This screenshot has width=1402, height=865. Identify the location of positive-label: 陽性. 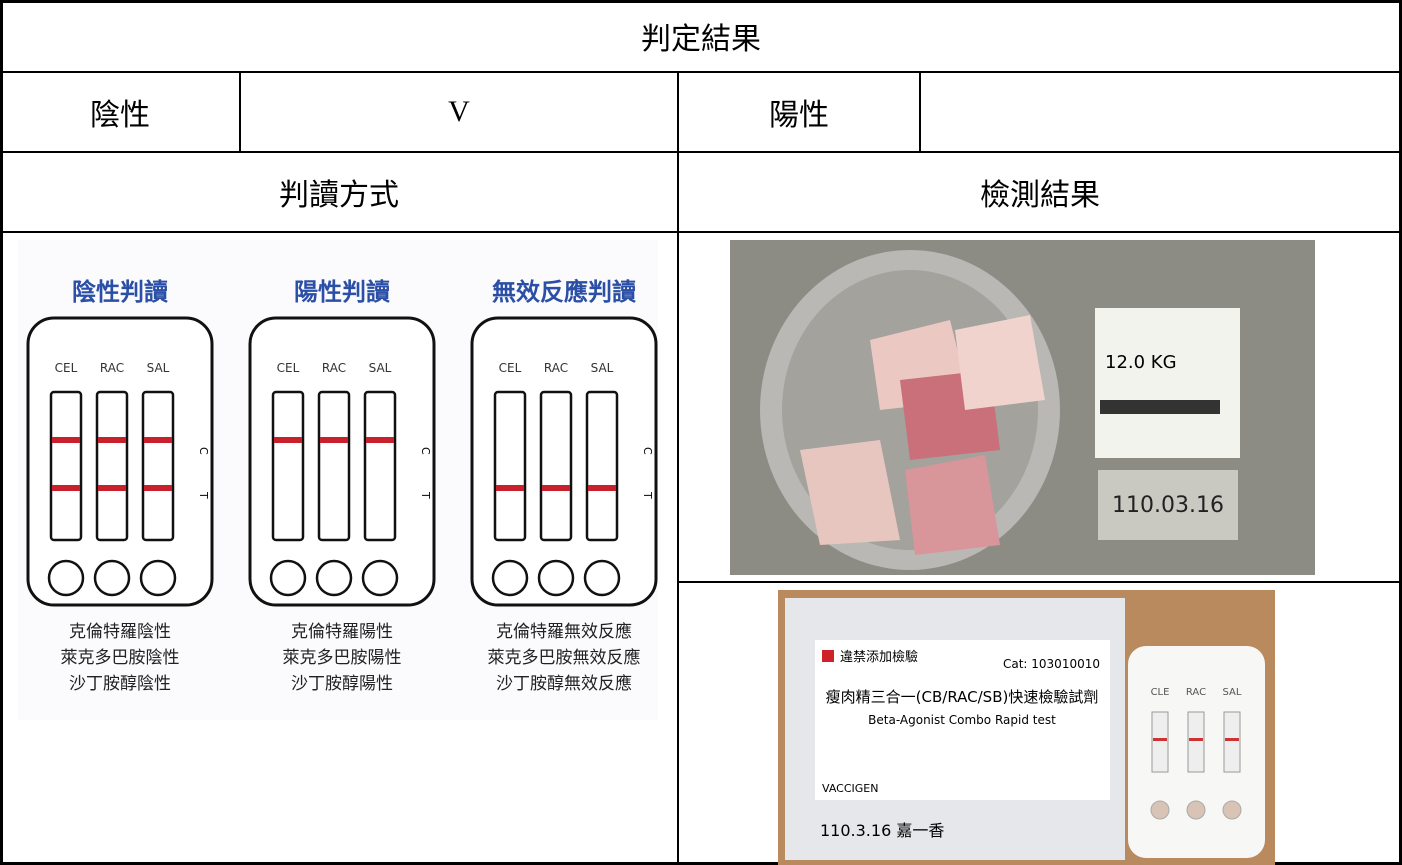
(799, 115).